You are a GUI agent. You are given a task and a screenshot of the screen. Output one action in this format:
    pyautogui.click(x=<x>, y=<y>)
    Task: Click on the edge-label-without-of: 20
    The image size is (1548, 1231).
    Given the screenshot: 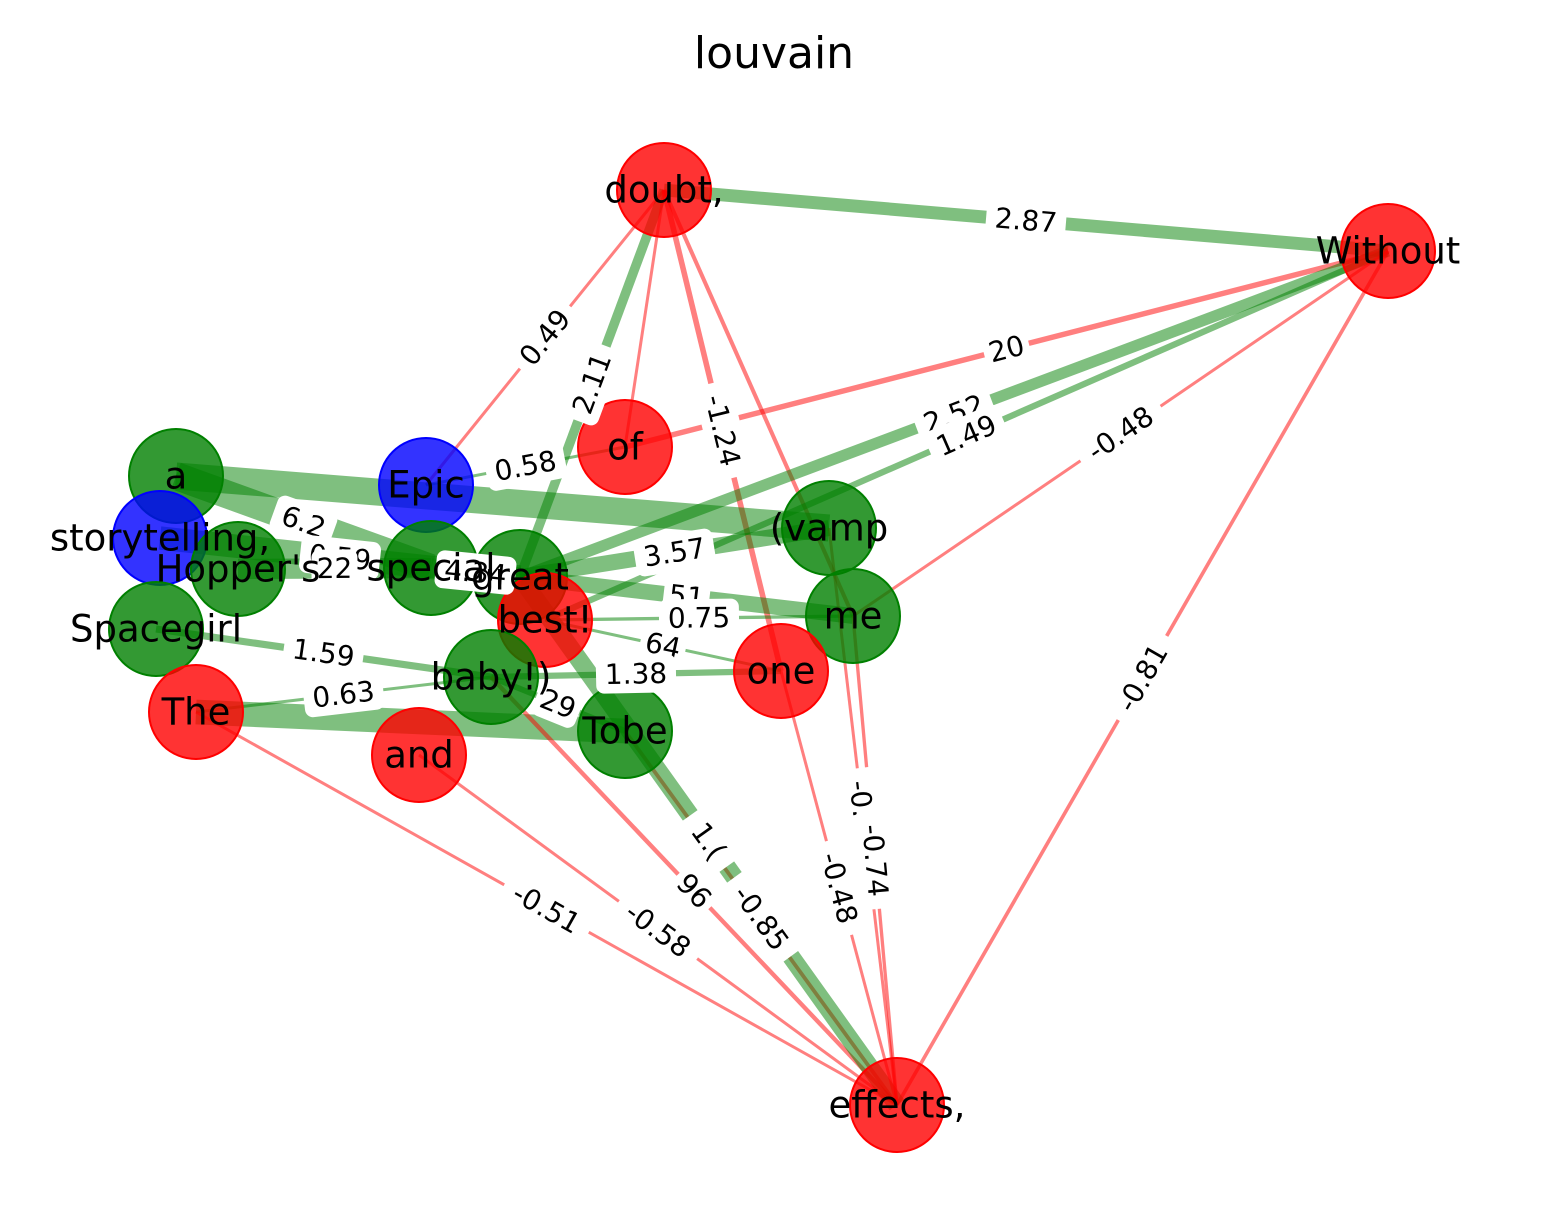 What is the action you would take?
    pyautogui.click(x=1006, y=349)
    